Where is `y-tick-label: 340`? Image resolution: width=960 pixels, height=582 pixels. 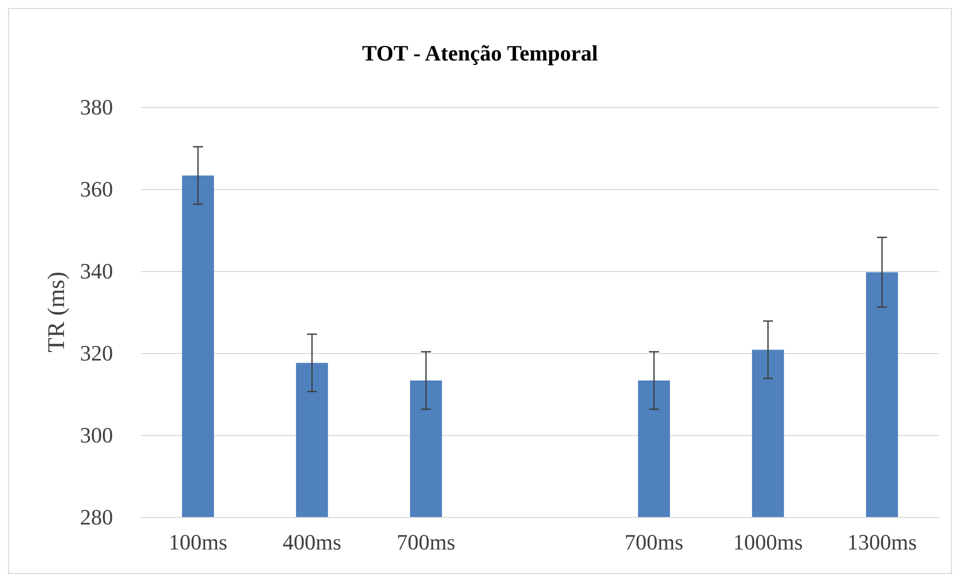 y-tick-label: 340 is located at coordinates (96, 271).